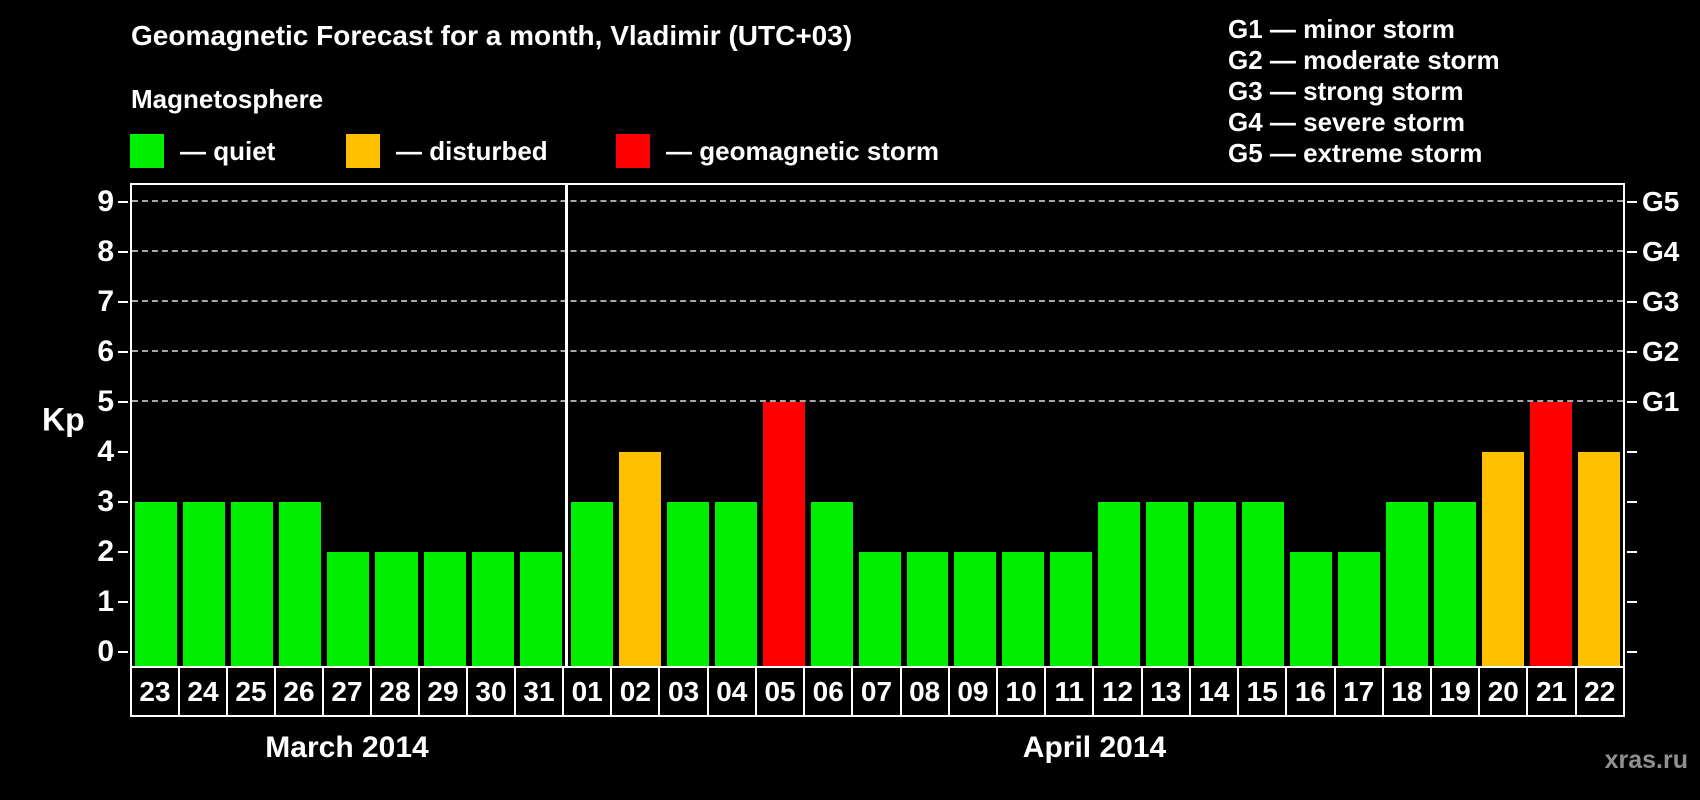  I want to click on day-tick-label: 29, so click(443, 691).